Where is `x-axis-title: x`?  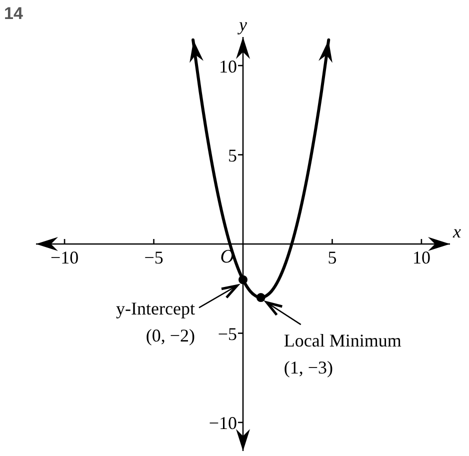 x-axis-title: x is located at coordinates (456, 232).